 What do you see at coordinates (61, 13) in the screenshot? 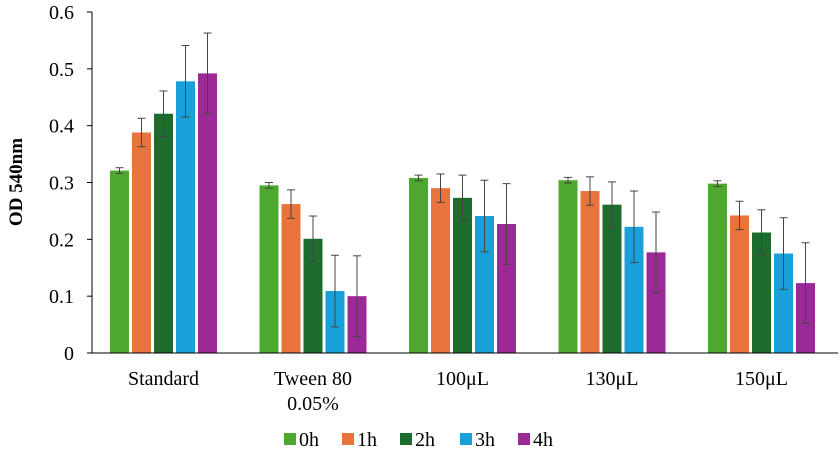
I see `y-tick-label: 0.6` at bounding box center [61, 13].